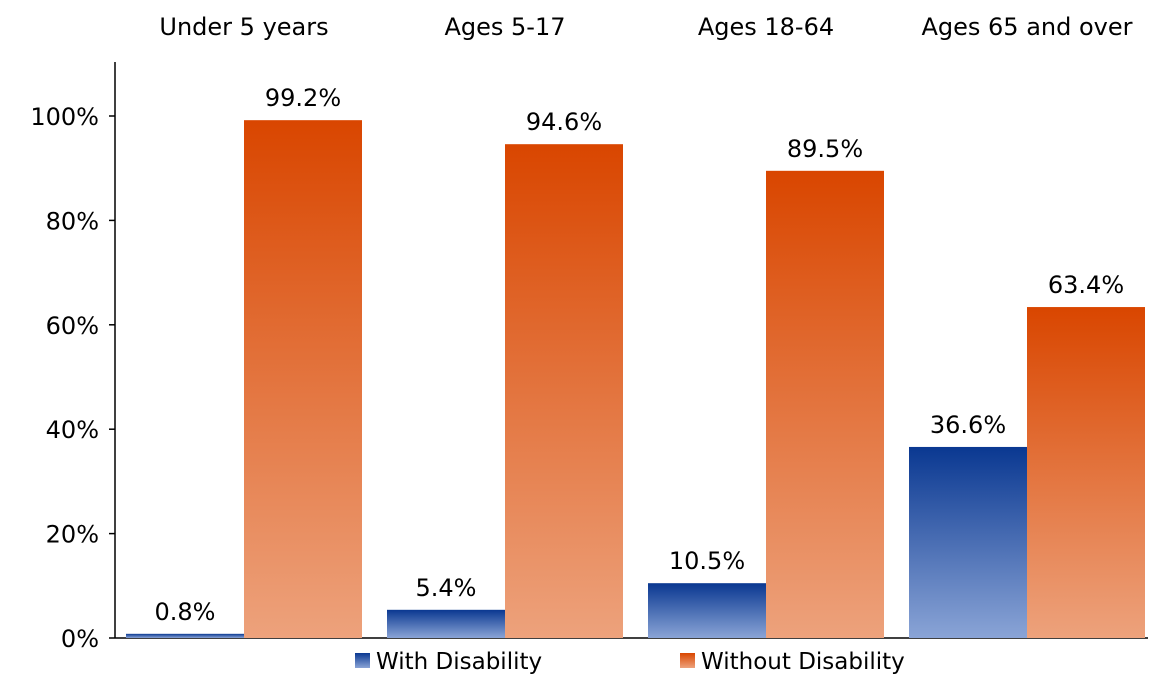  Describe the element at coordinates (459, 662) in the screenshot. I see `legend-label: With Disability` at that location.